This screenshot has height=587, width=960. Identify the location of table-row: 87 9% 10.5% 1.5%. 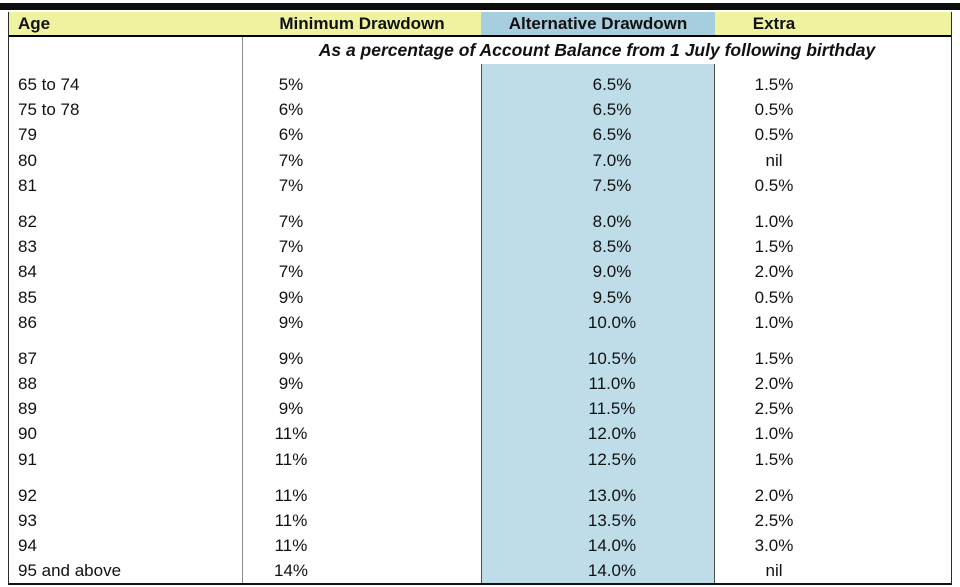
(480, 358).